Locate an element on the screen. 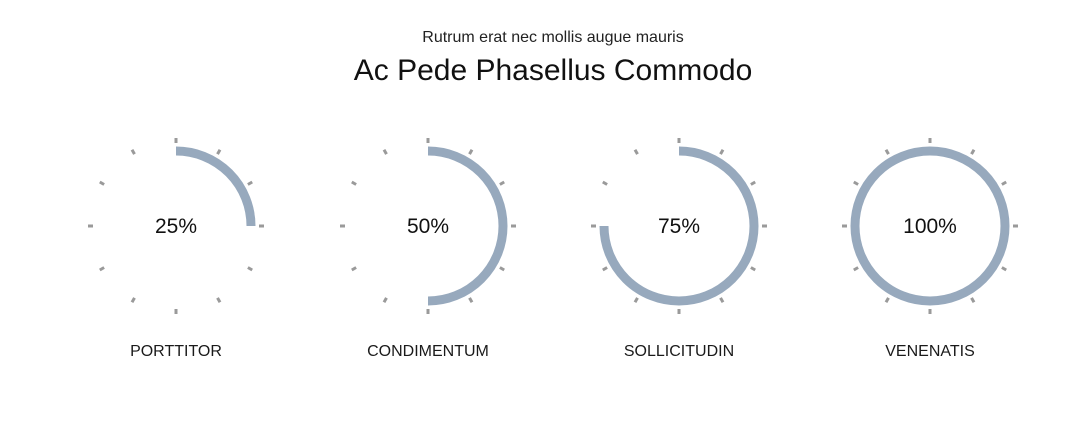 The width and height of the screenshot is (1092, 438). gauge-sollicitudin: 75% SOLLICITUDIN is located at coordinates (679, 249).